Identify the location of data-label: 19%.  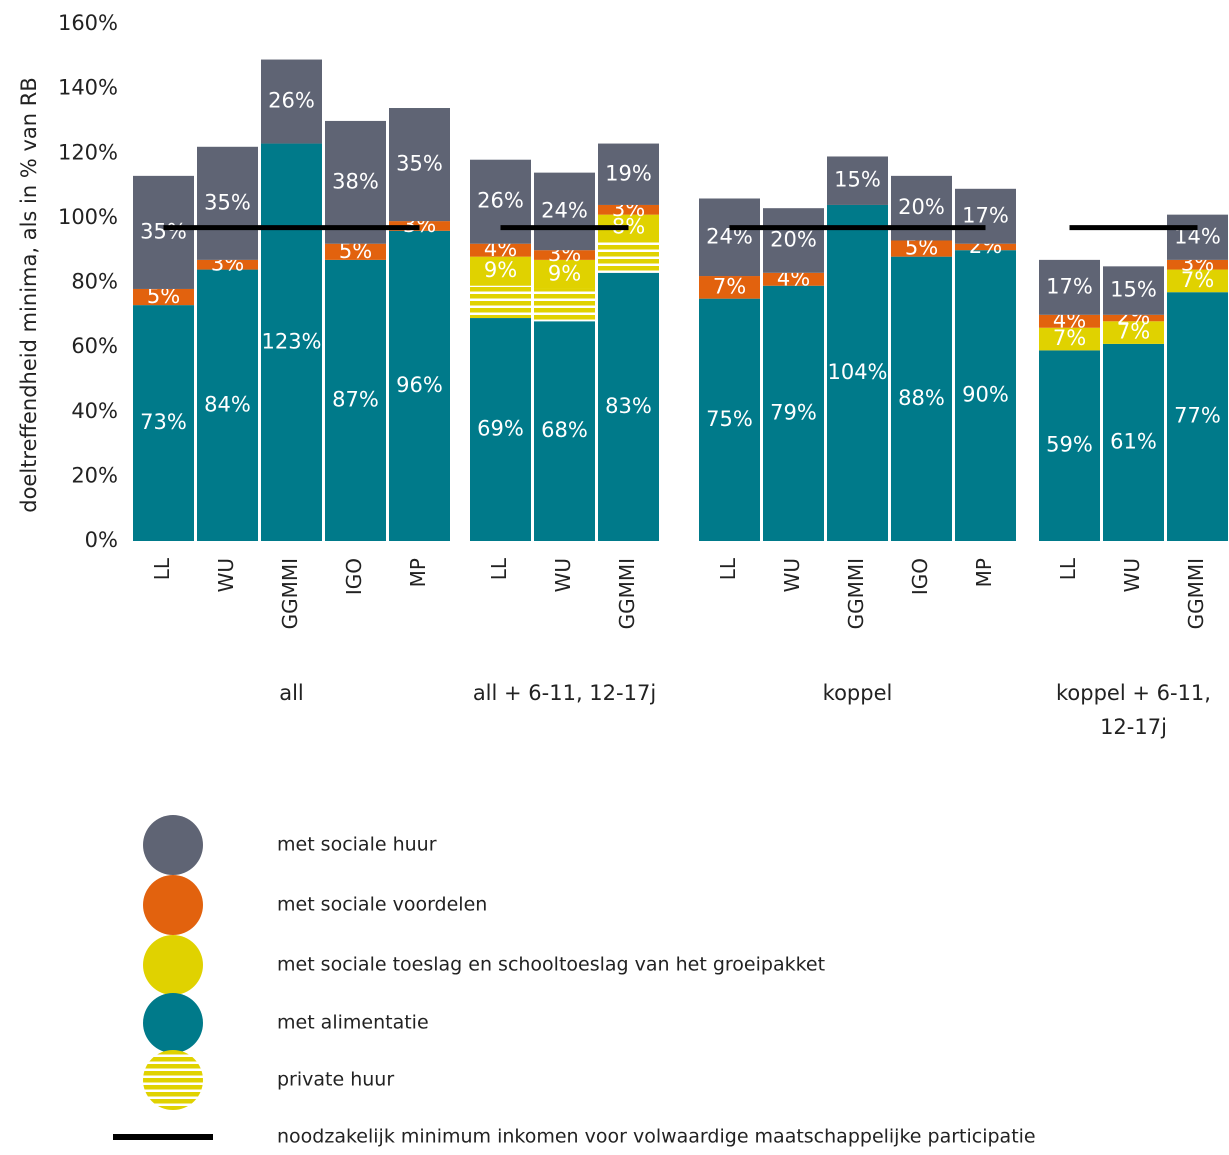
(628, 173).